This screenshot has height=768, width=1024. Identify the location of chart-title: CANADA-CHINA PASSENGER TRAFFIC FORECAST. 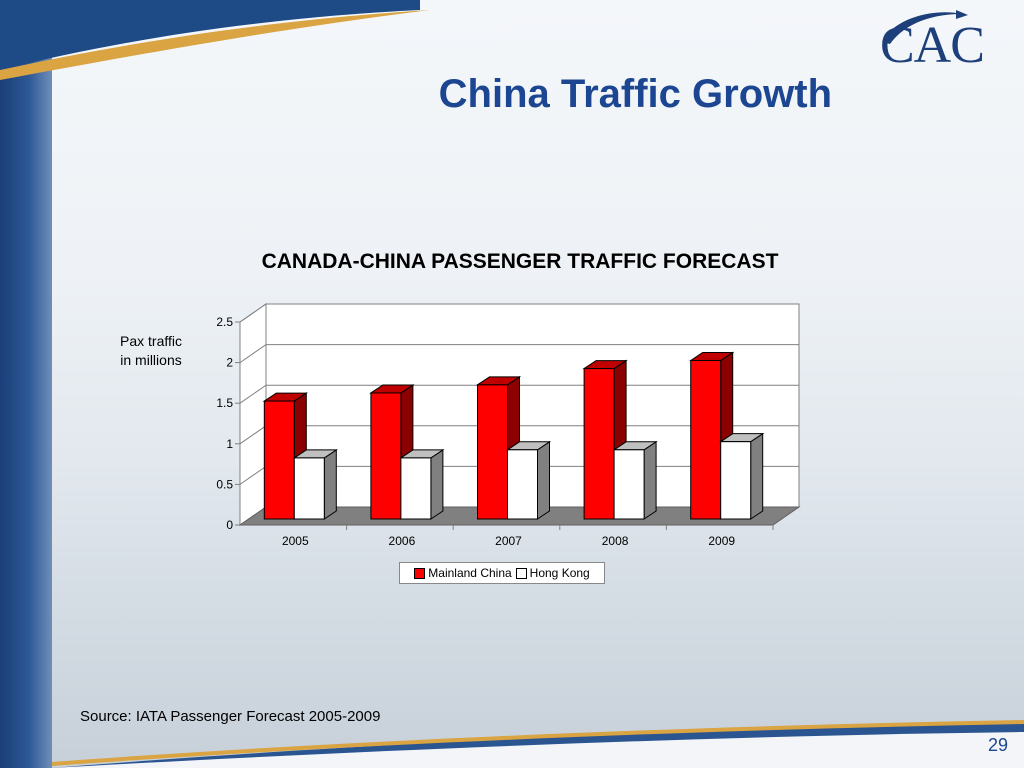
(520, 261).